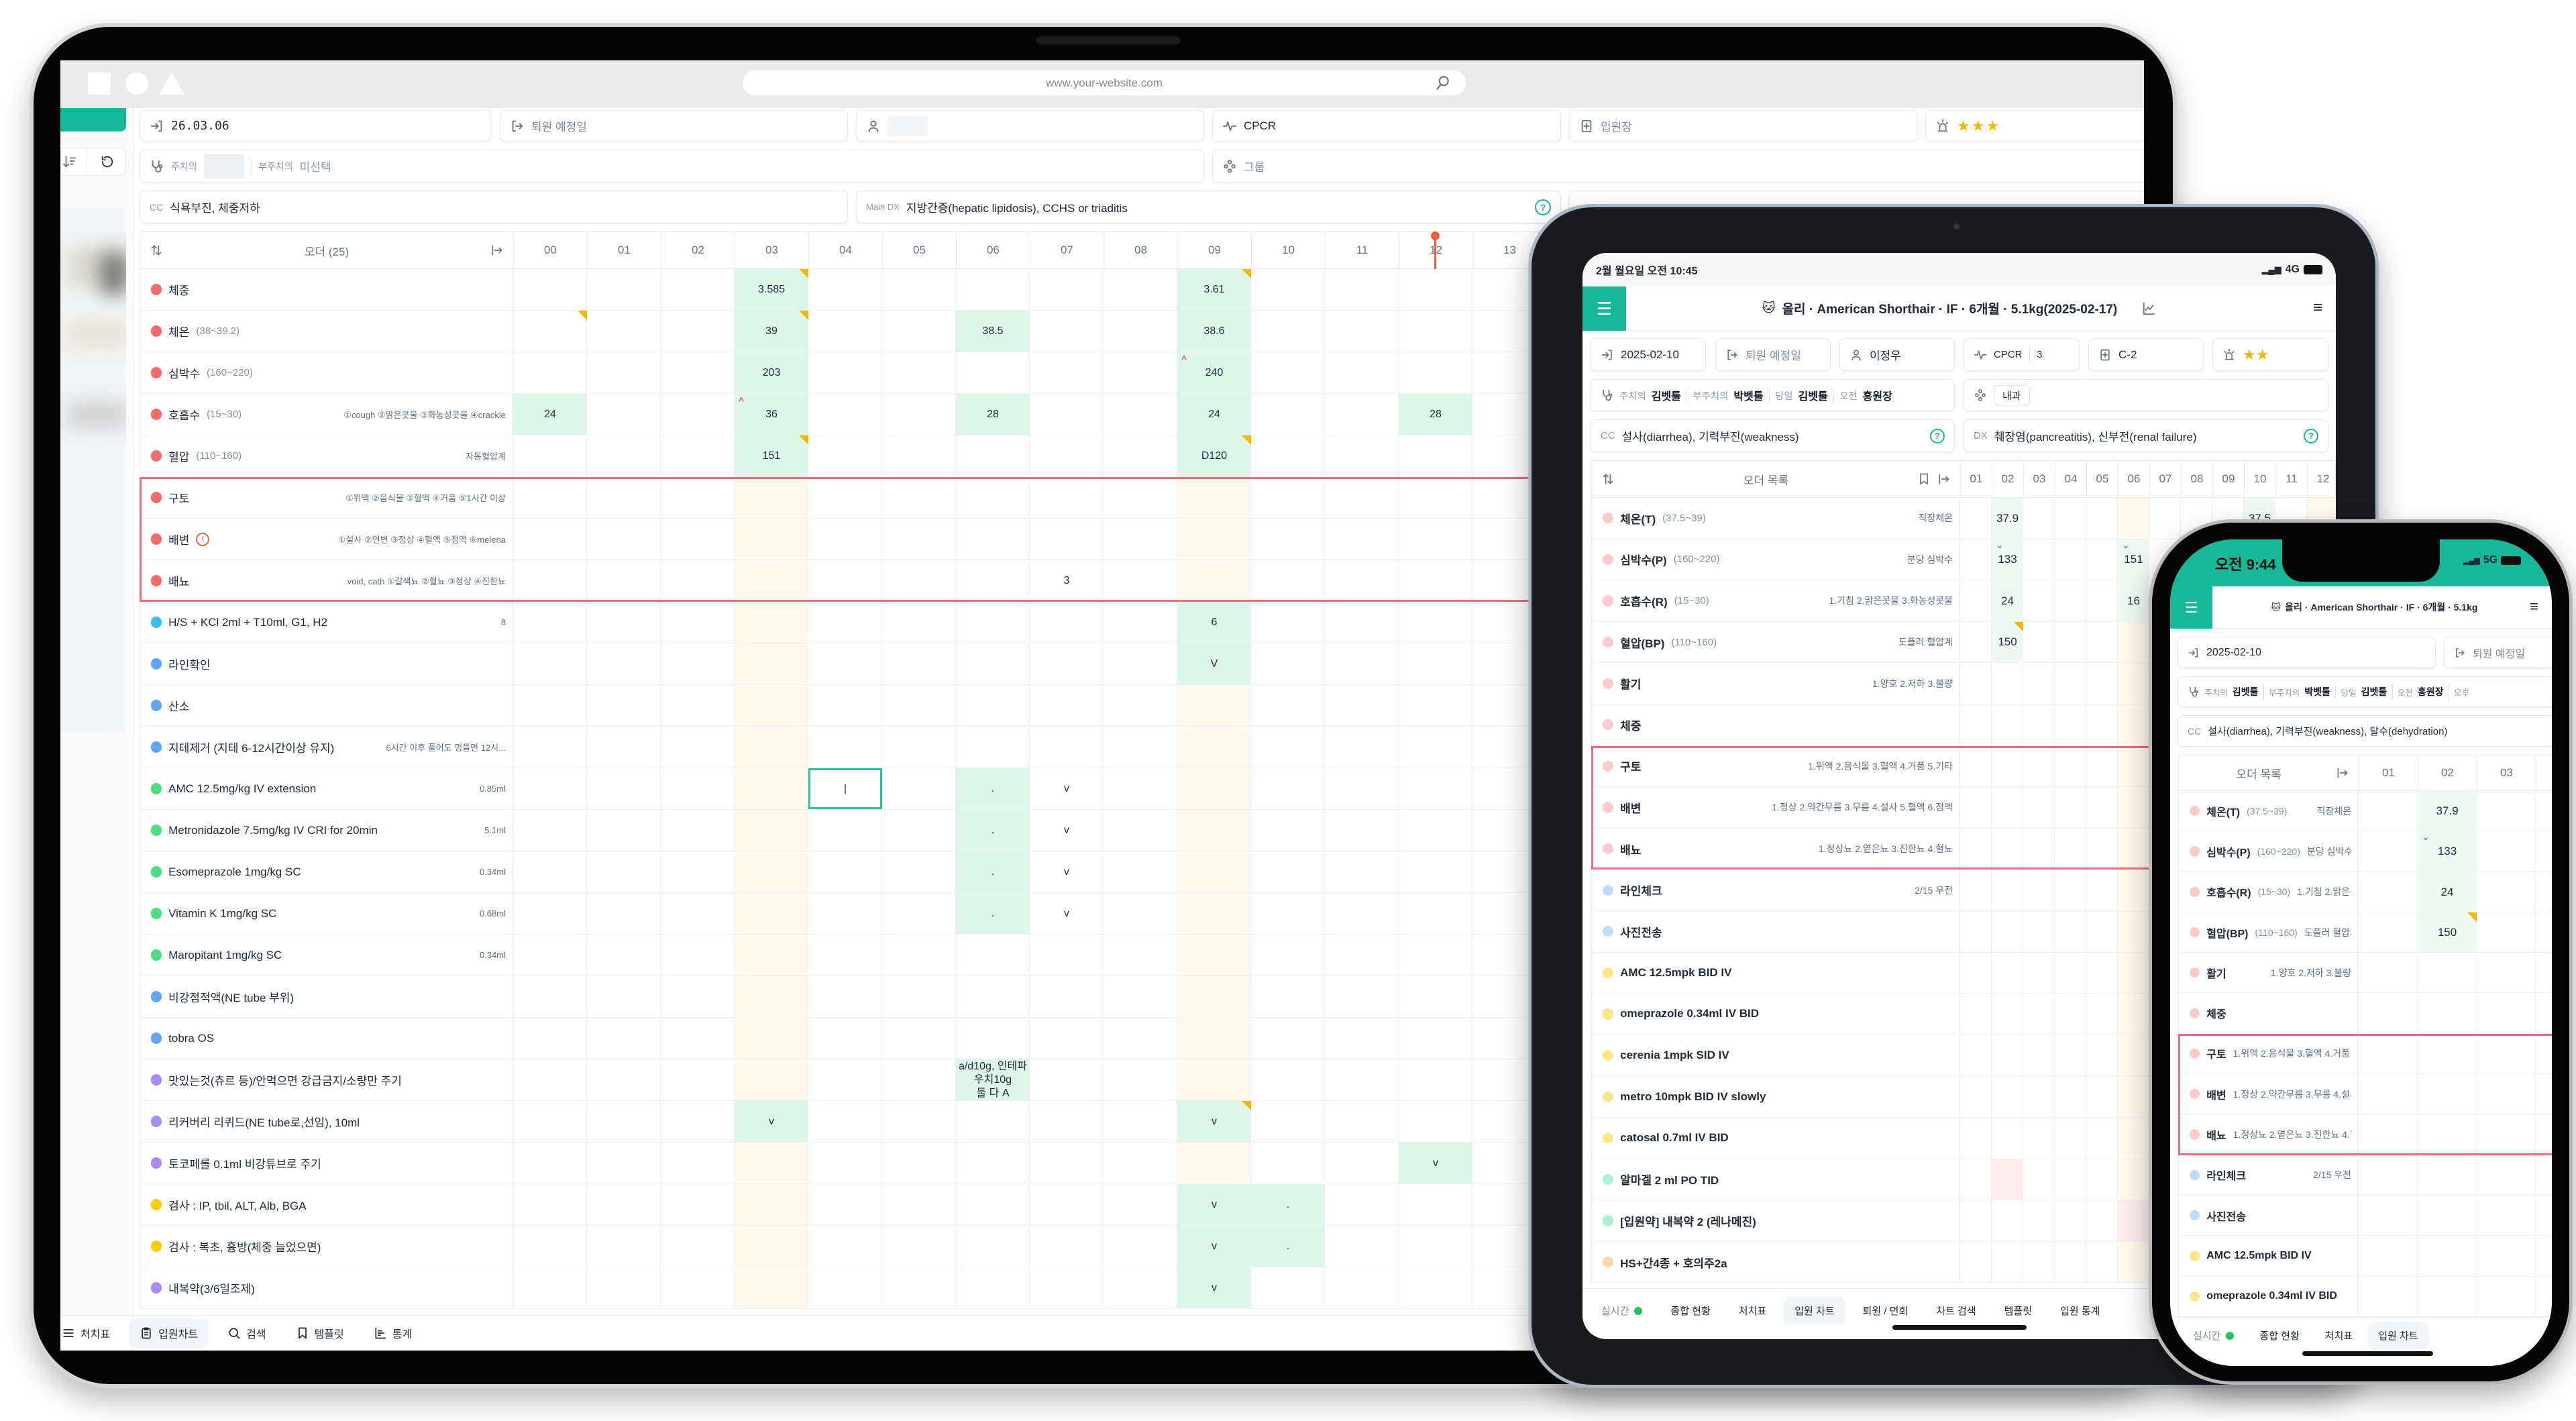  I want to click on order-cell: 체중, so click(326, 289).